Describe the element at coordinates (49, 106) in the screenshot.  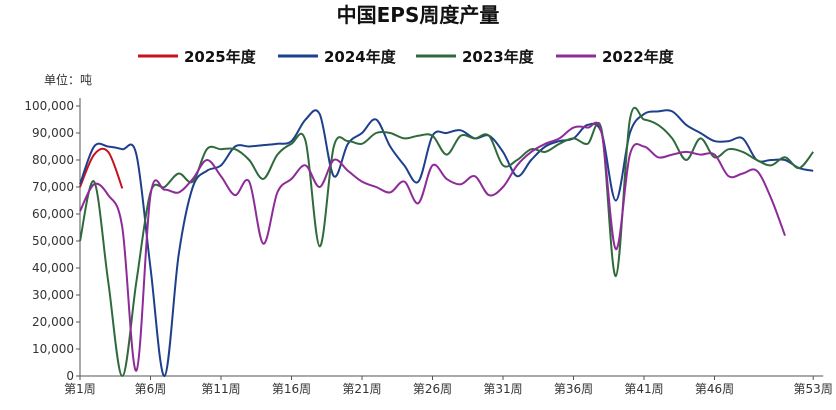
I see `y-tick-label: 100,000` at that location.